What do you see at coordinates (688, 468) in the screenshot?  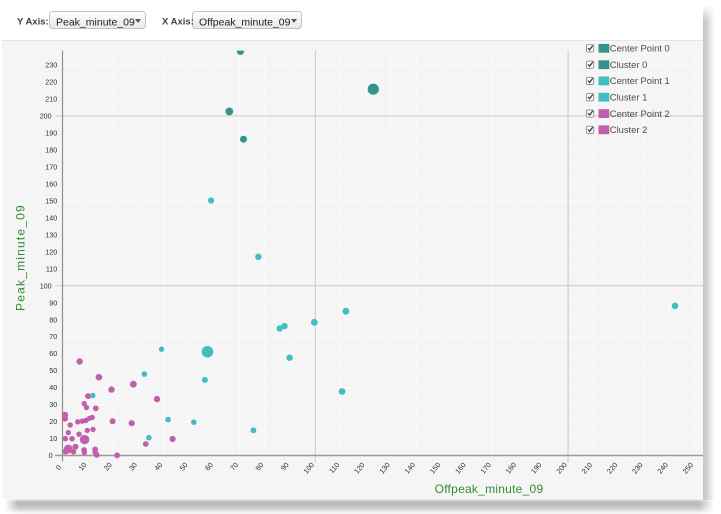 I see `svg-text: 250` at bounding box center [688, 468].